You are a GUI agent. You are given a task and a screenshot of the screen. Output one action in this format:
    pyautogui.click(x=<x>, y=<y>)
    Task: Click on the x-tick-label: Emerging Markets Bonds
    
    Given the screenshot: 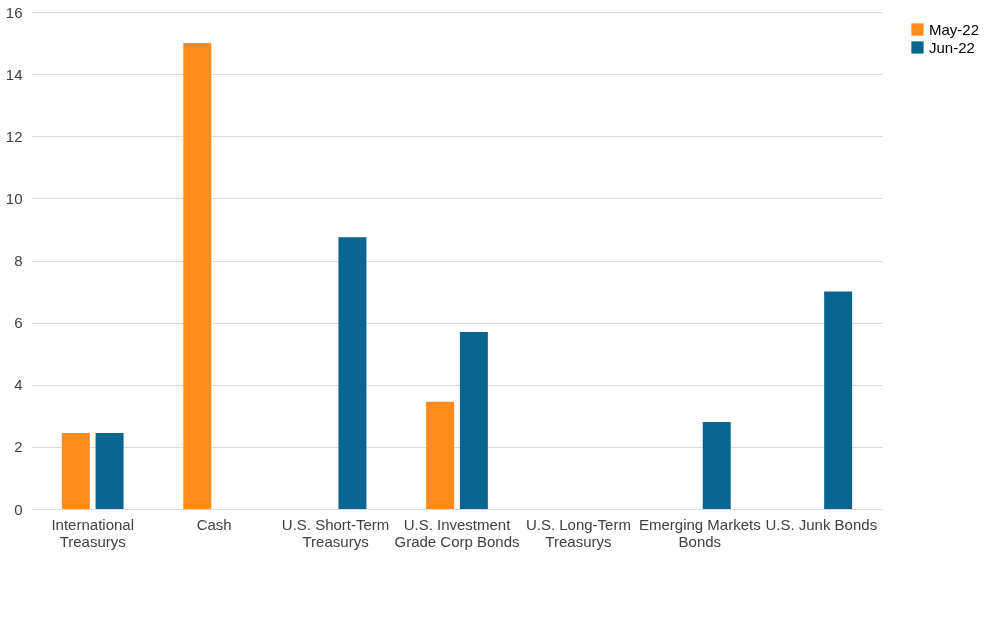 What is the action you would take?
    pyautogui.click(x=700, y=532)
    